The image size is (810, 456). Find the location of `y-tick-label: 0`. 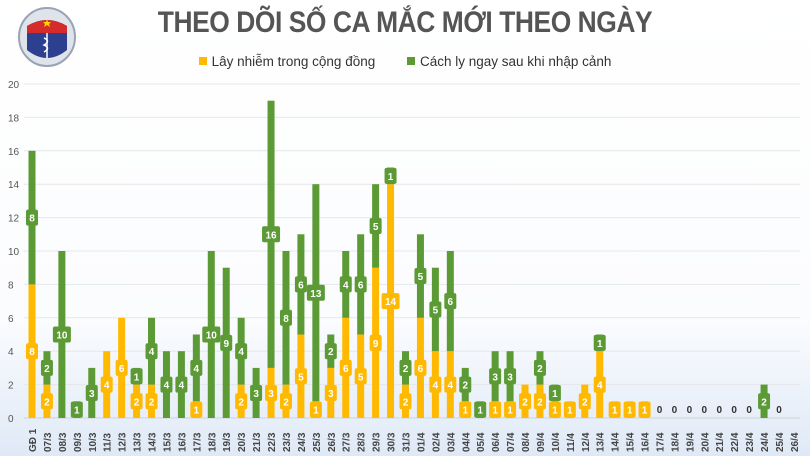

y-tick-label: 0 is located at coordinates (11, 419).